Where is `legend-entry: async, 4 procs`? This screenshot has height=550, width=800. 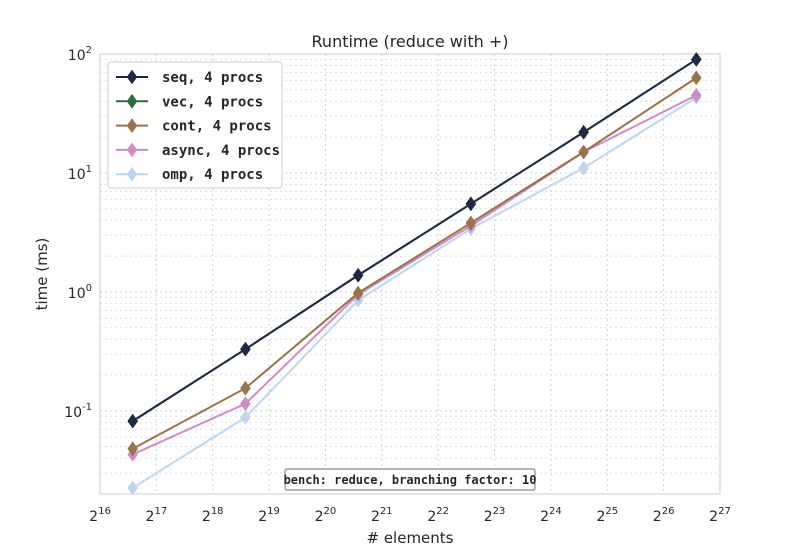 legend-entry: async, 4 procs is located at coordinates (198, 150).